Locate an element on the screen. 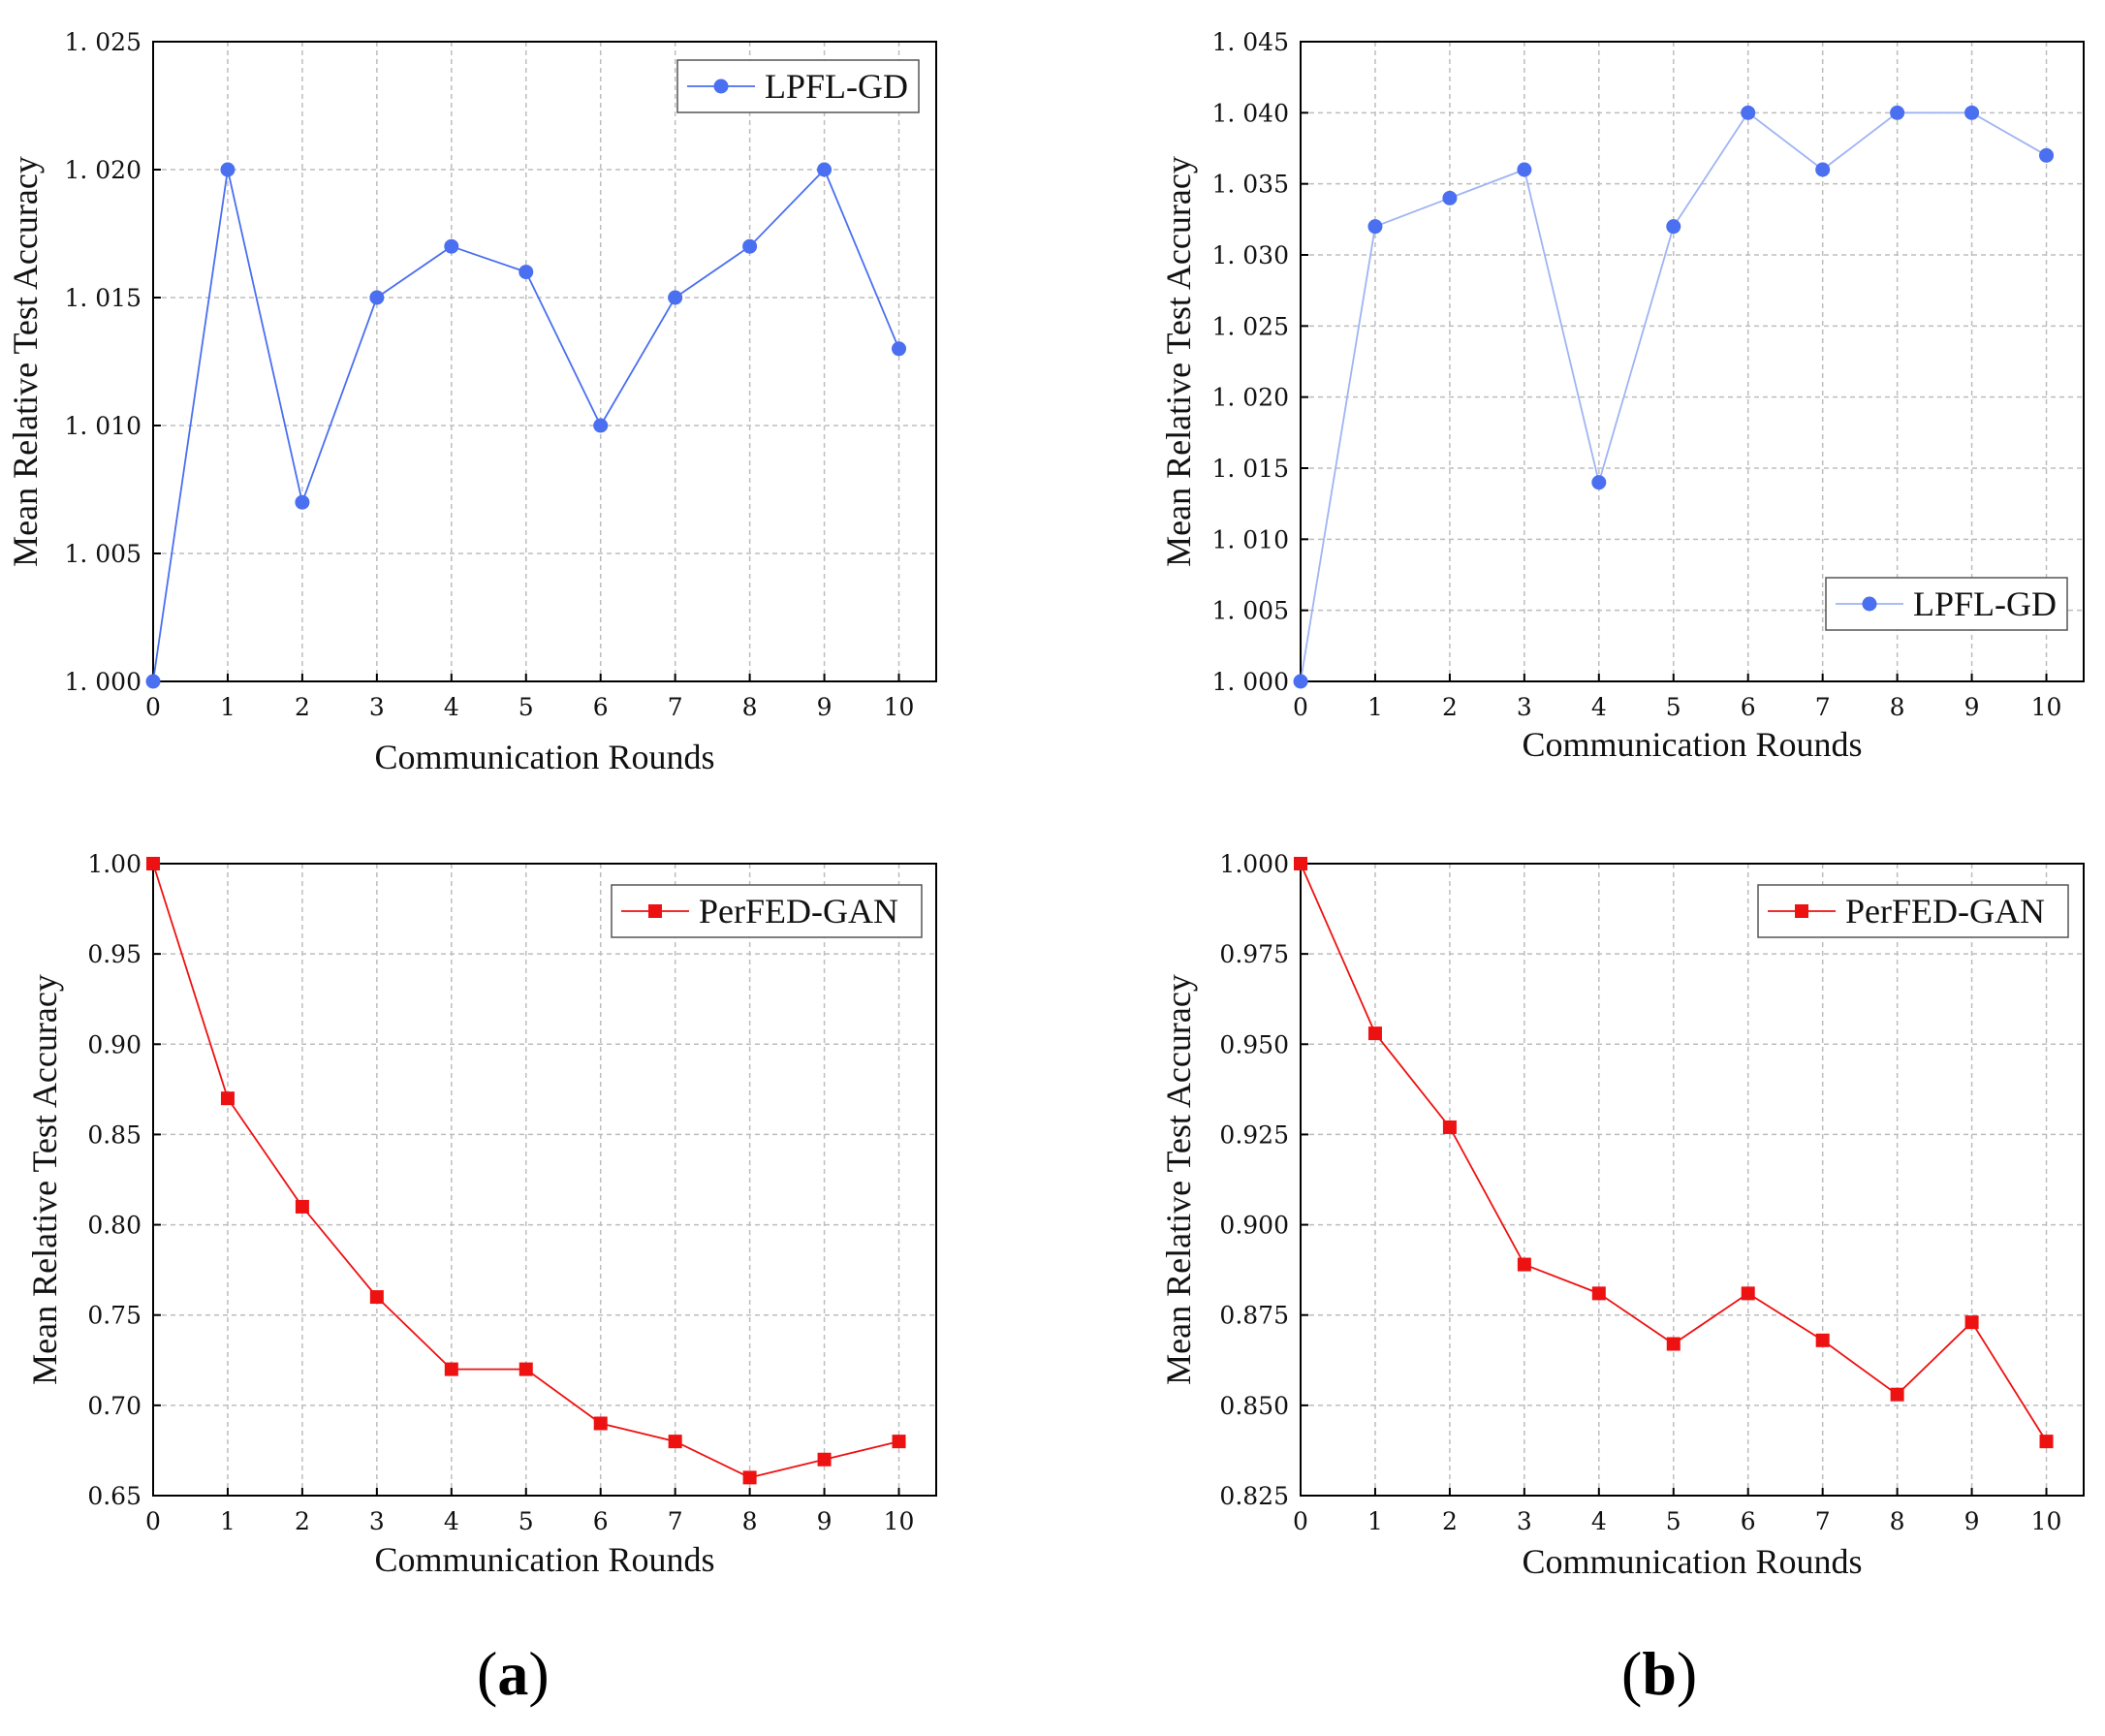 The image size is (2105, 1736). y-tick-label: 0.950 is located at coordinates (1254, 1044).